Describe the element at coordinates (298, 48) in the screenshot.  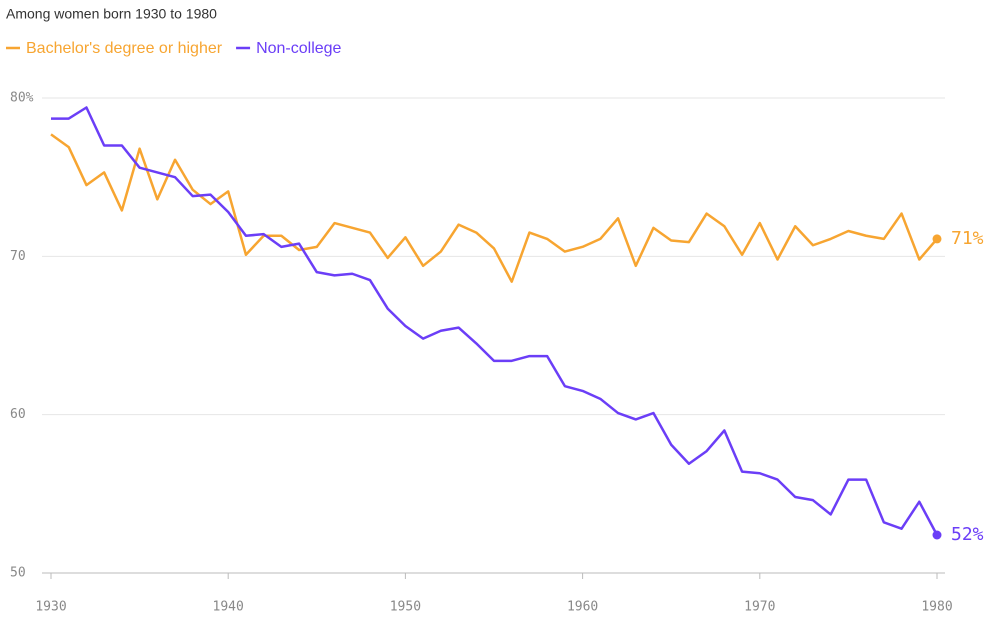
I see `legend-label: Non-college` at that location.